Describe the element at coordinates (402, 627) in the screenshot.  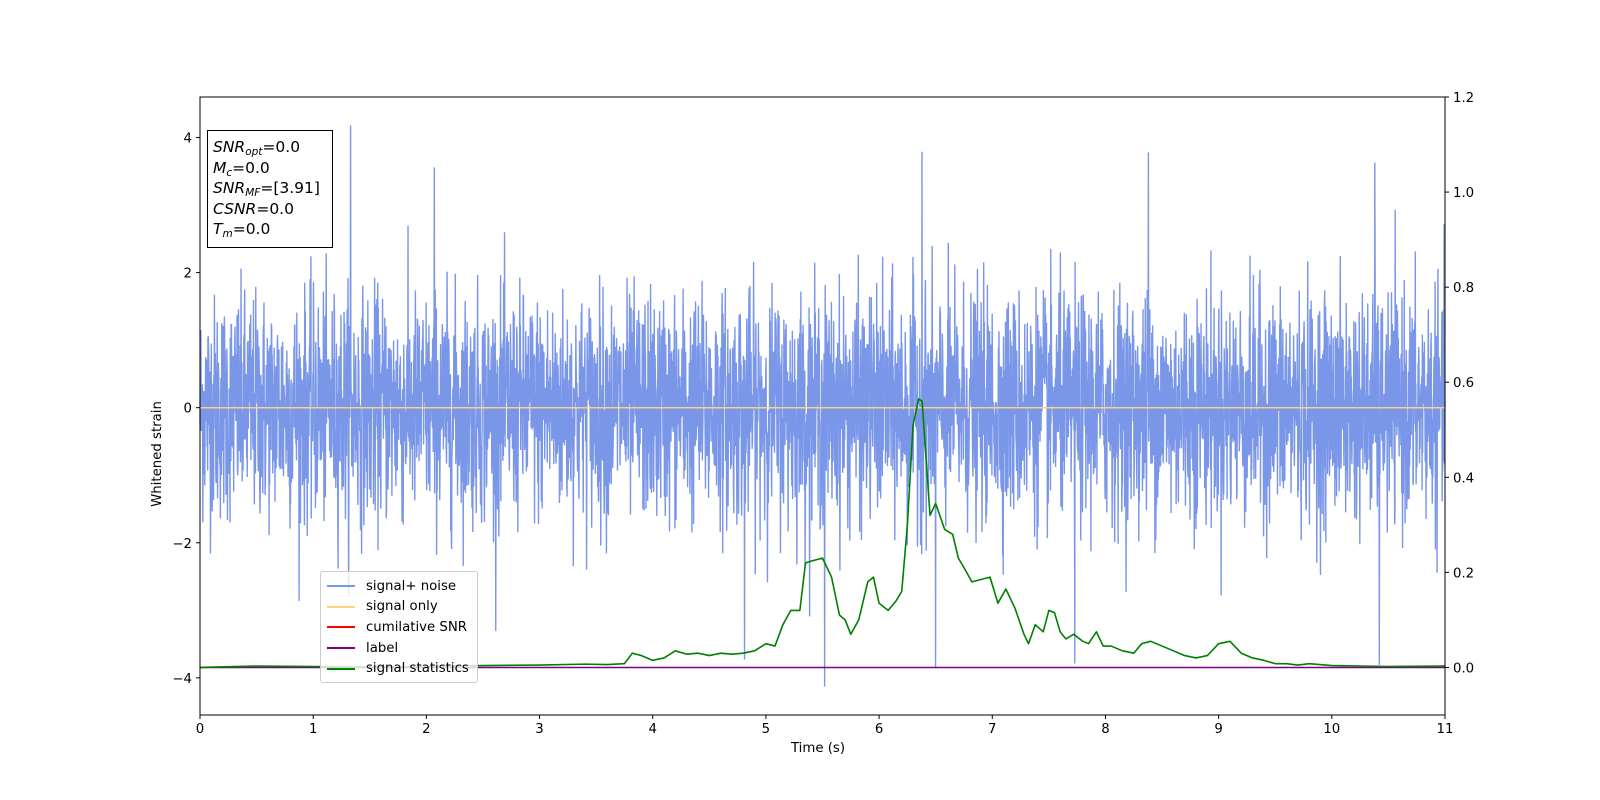
I see `legend-item-cumilative-snr: cumilative SNR` at that location.